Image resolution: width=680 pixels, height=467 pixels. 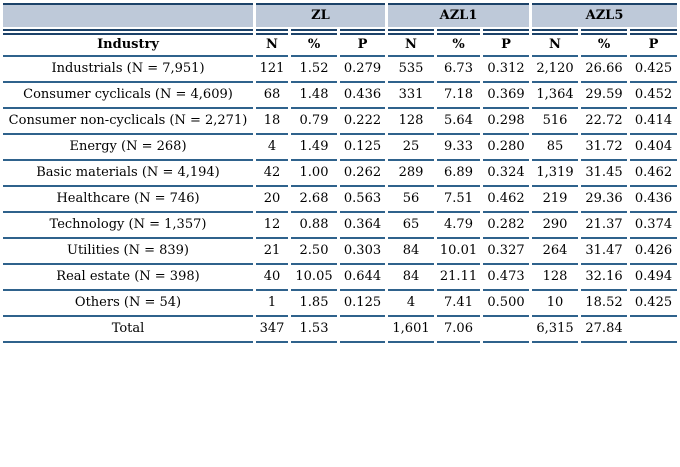 I want to click on value-cell: 0.262, so click(x=362, y=174).